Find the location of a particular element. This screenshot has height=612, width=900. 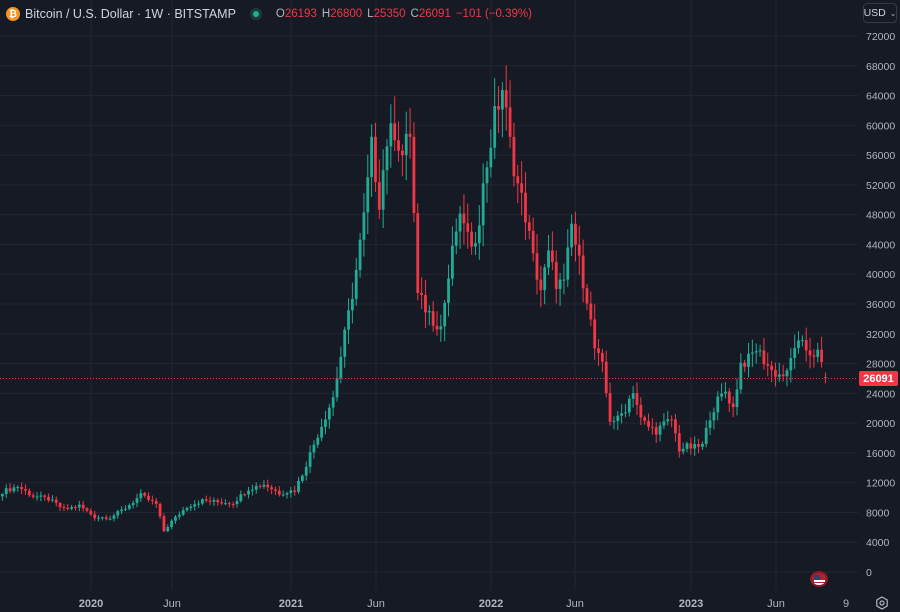

time-tick-label: 2022 is located at coordinates (491, 604).